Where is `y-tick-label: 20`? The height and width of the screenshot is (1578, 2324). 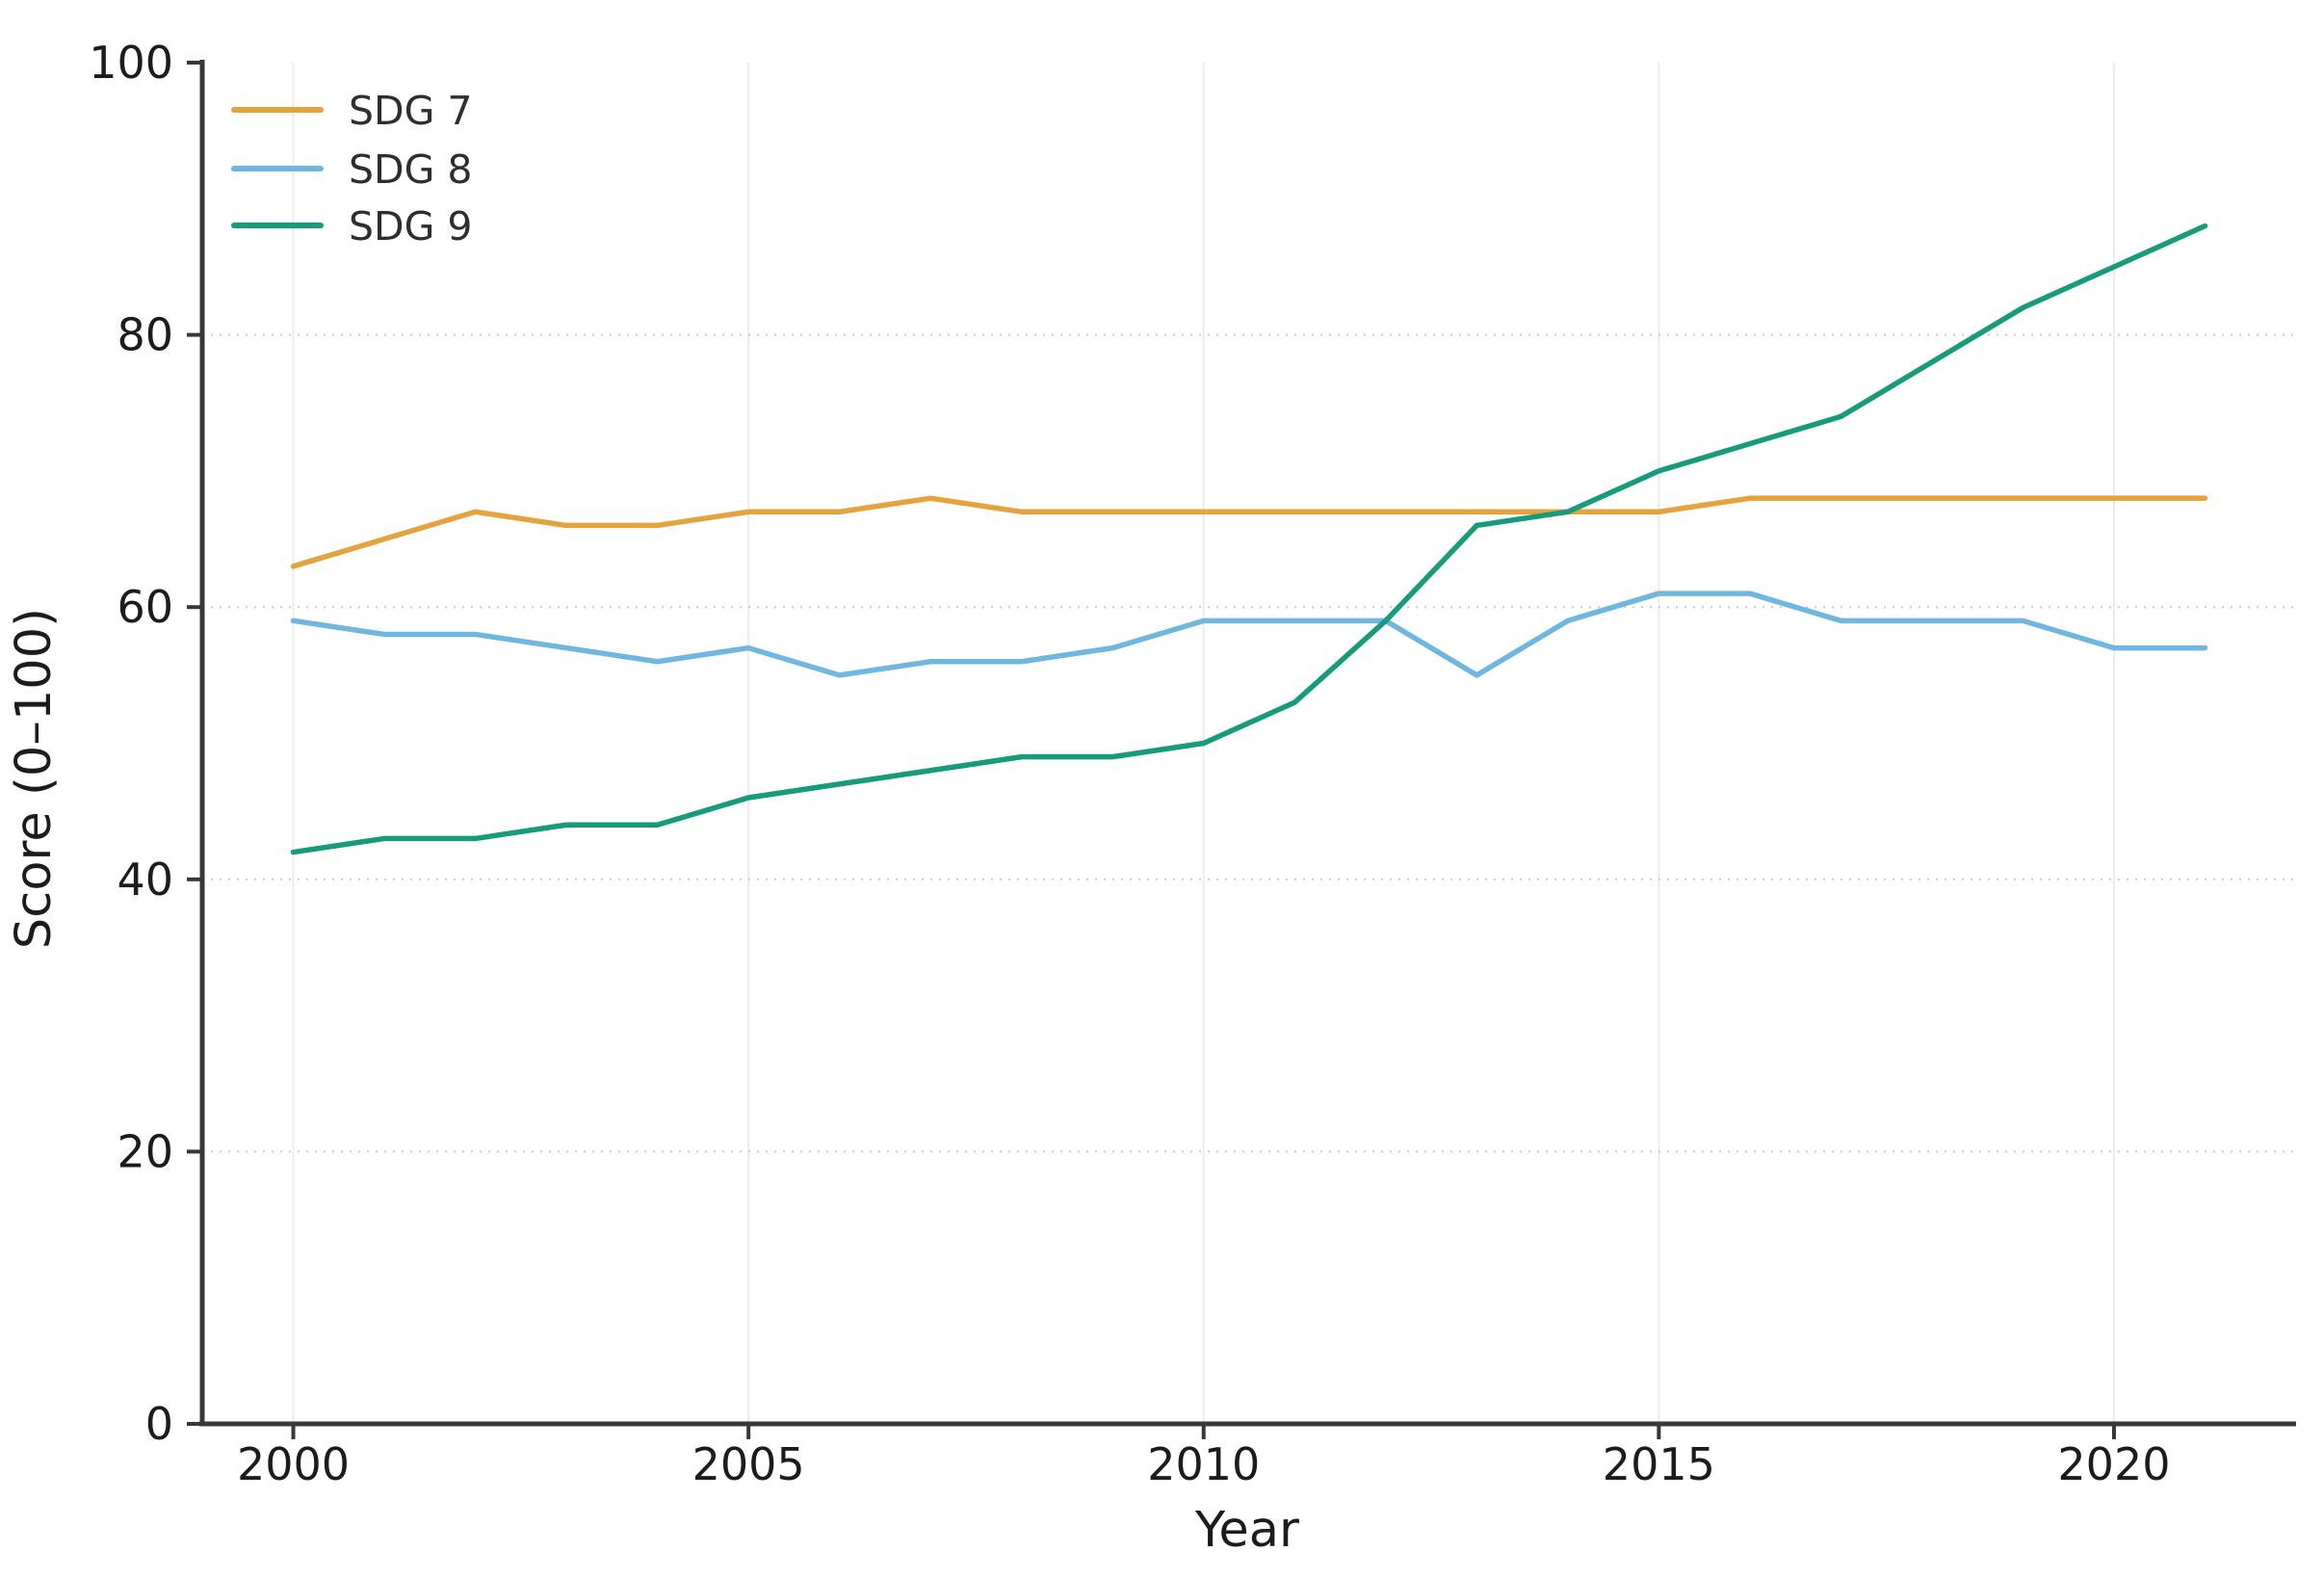 y-tick-label: 20 is located at coordinates (145, 1151).